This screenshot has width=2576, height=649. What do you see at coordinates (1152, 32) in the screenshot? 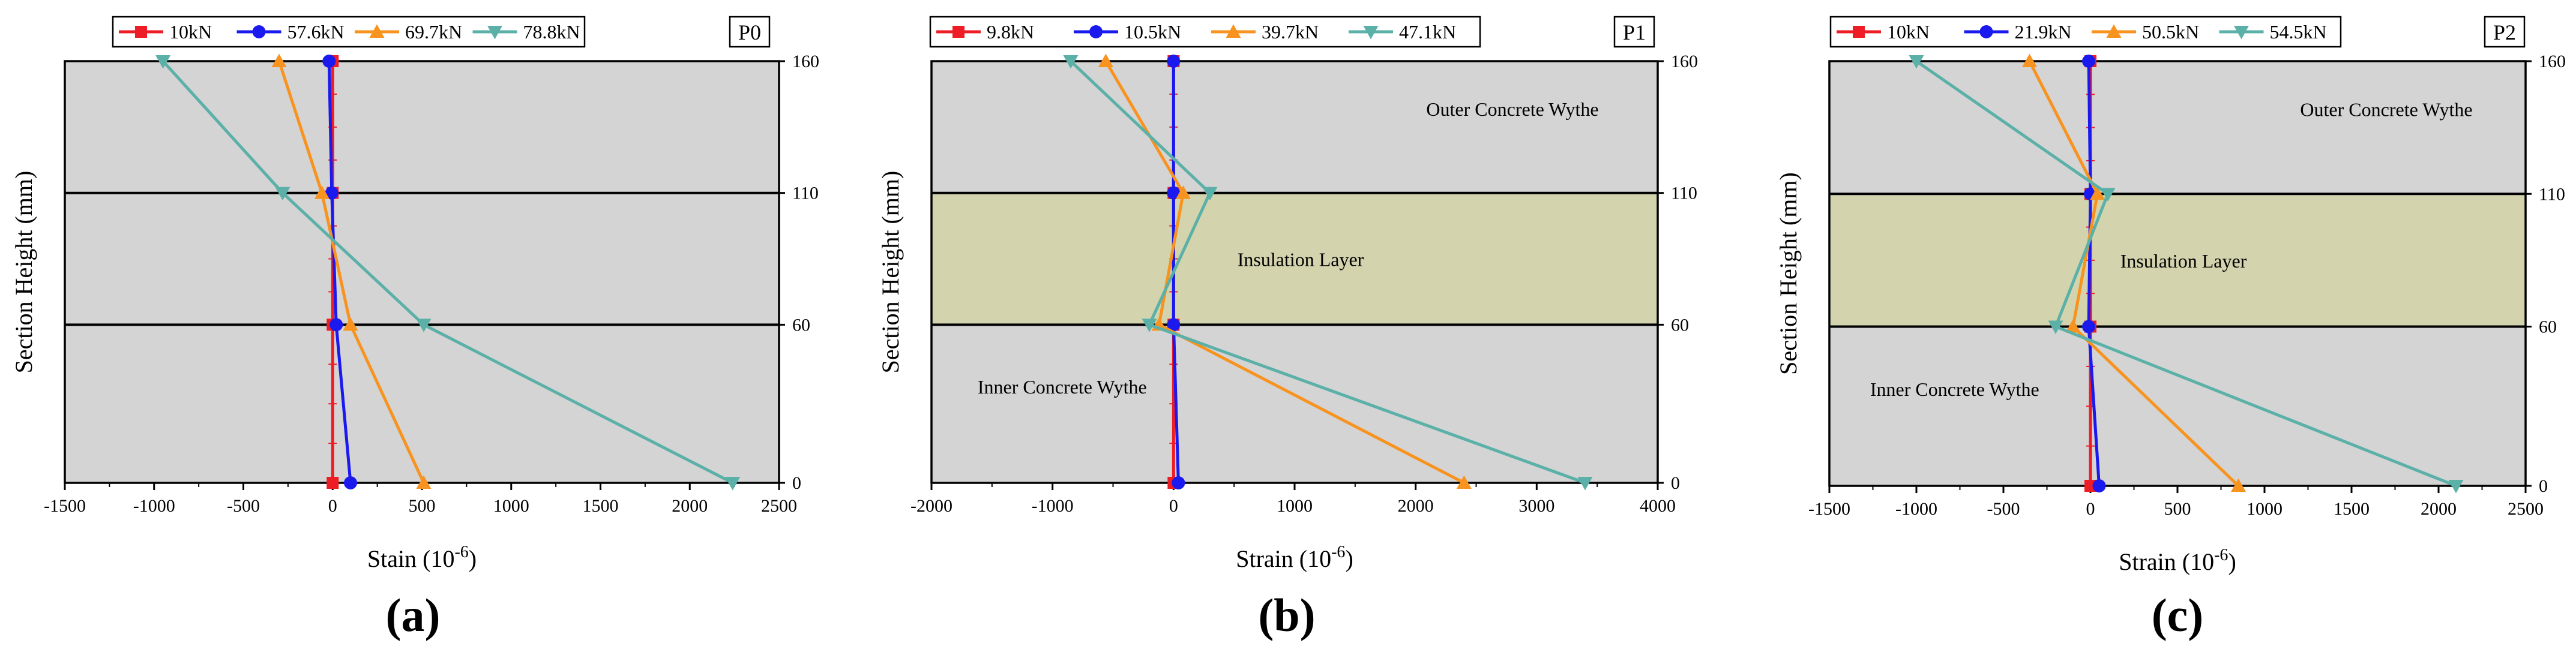
I see `legend-label: 10.5kN` at bounding box center [1152, 32].